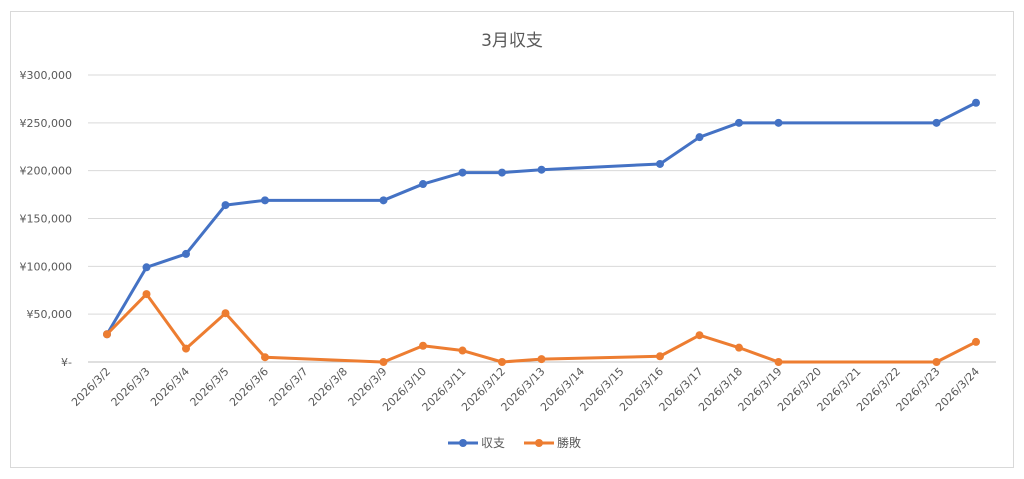  I want to click on series-line, so click(541, 328).